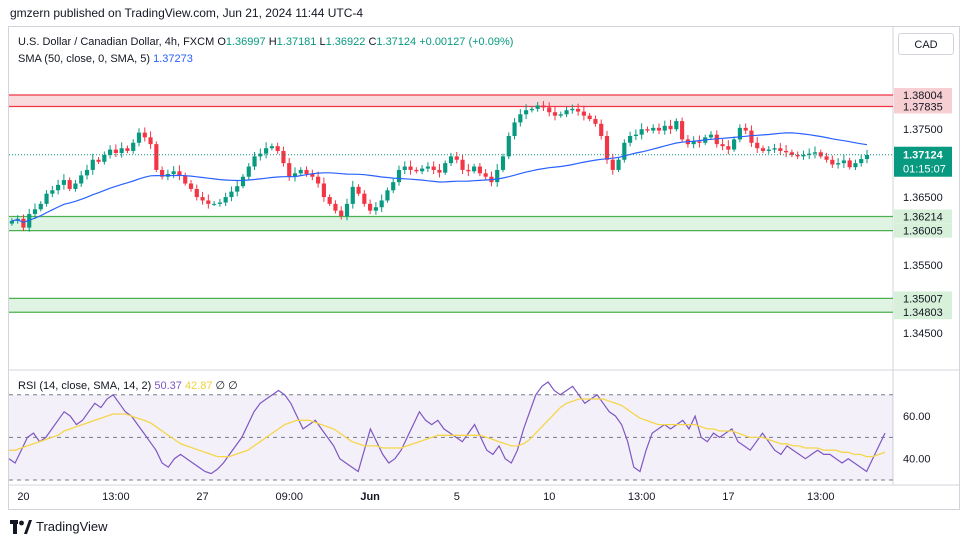 The height and width of the screenshot is (545, 970). What do you see at coordinates (116, 42) in the screenshot?
I see `symbol-title: U.S. Dollar / Canadian Dollar, 4h, FXCM` at bounding box center [116, 42].